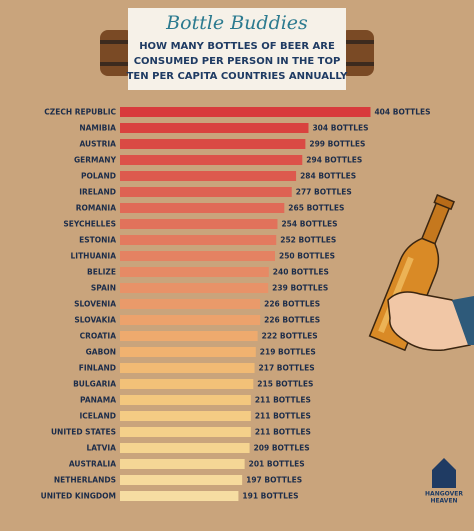 The width and height of the screenshot is (474, 531). What do you see at coordinates (95, 304) in the screenshot?
I see `category-label: SLOVENIA` at bounding box center [95, 304].